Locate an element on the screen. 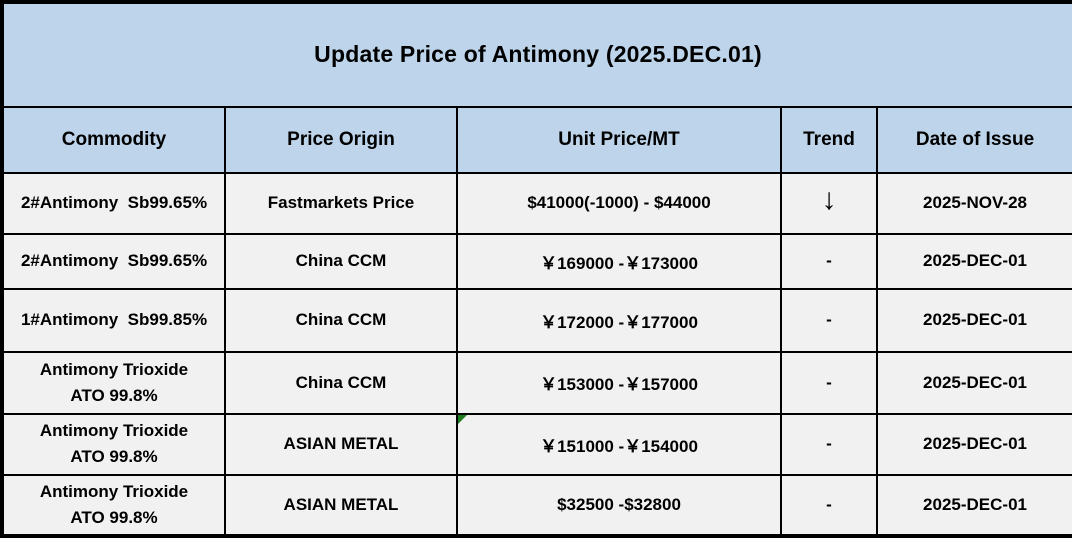 The height and width of the screenshot is (538, 1072). unit-price-text: ￥151000 -￥154000 is located at coordinates (619, 446).